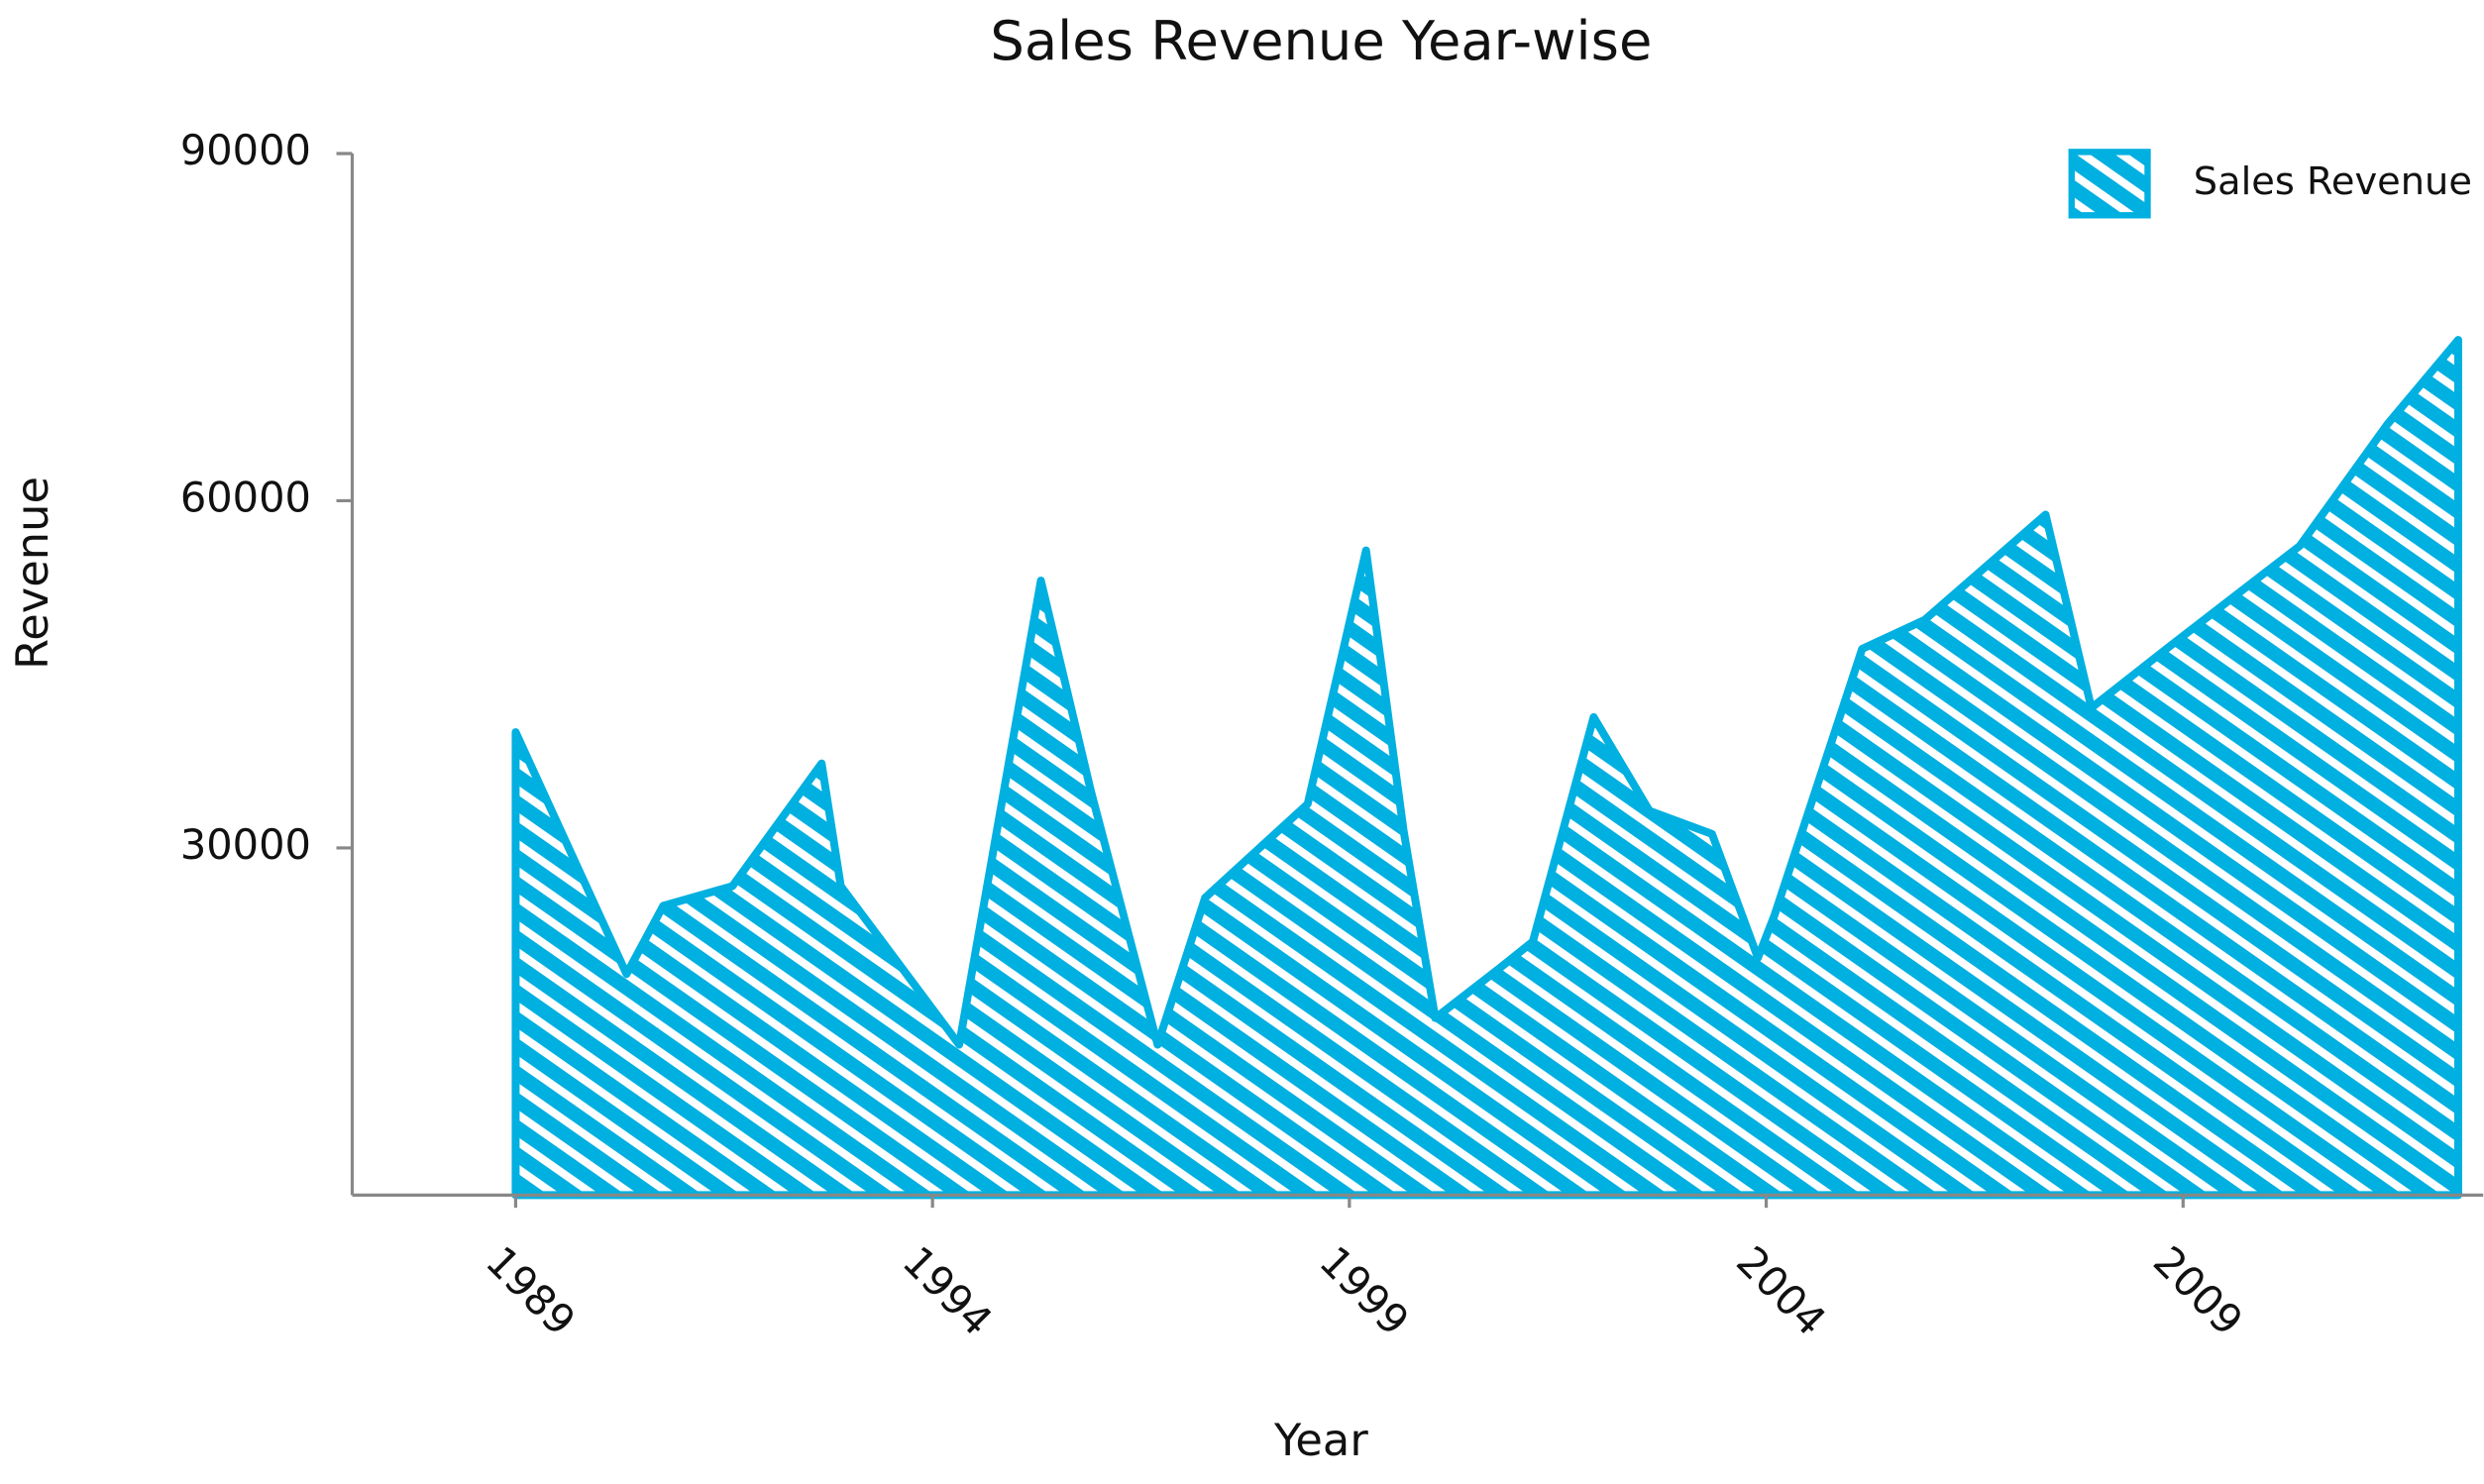 Image resolution: width=2484 pixels, height=1484 pixels. I want to click on y-axis-title: Revenue, so click(32, 574).